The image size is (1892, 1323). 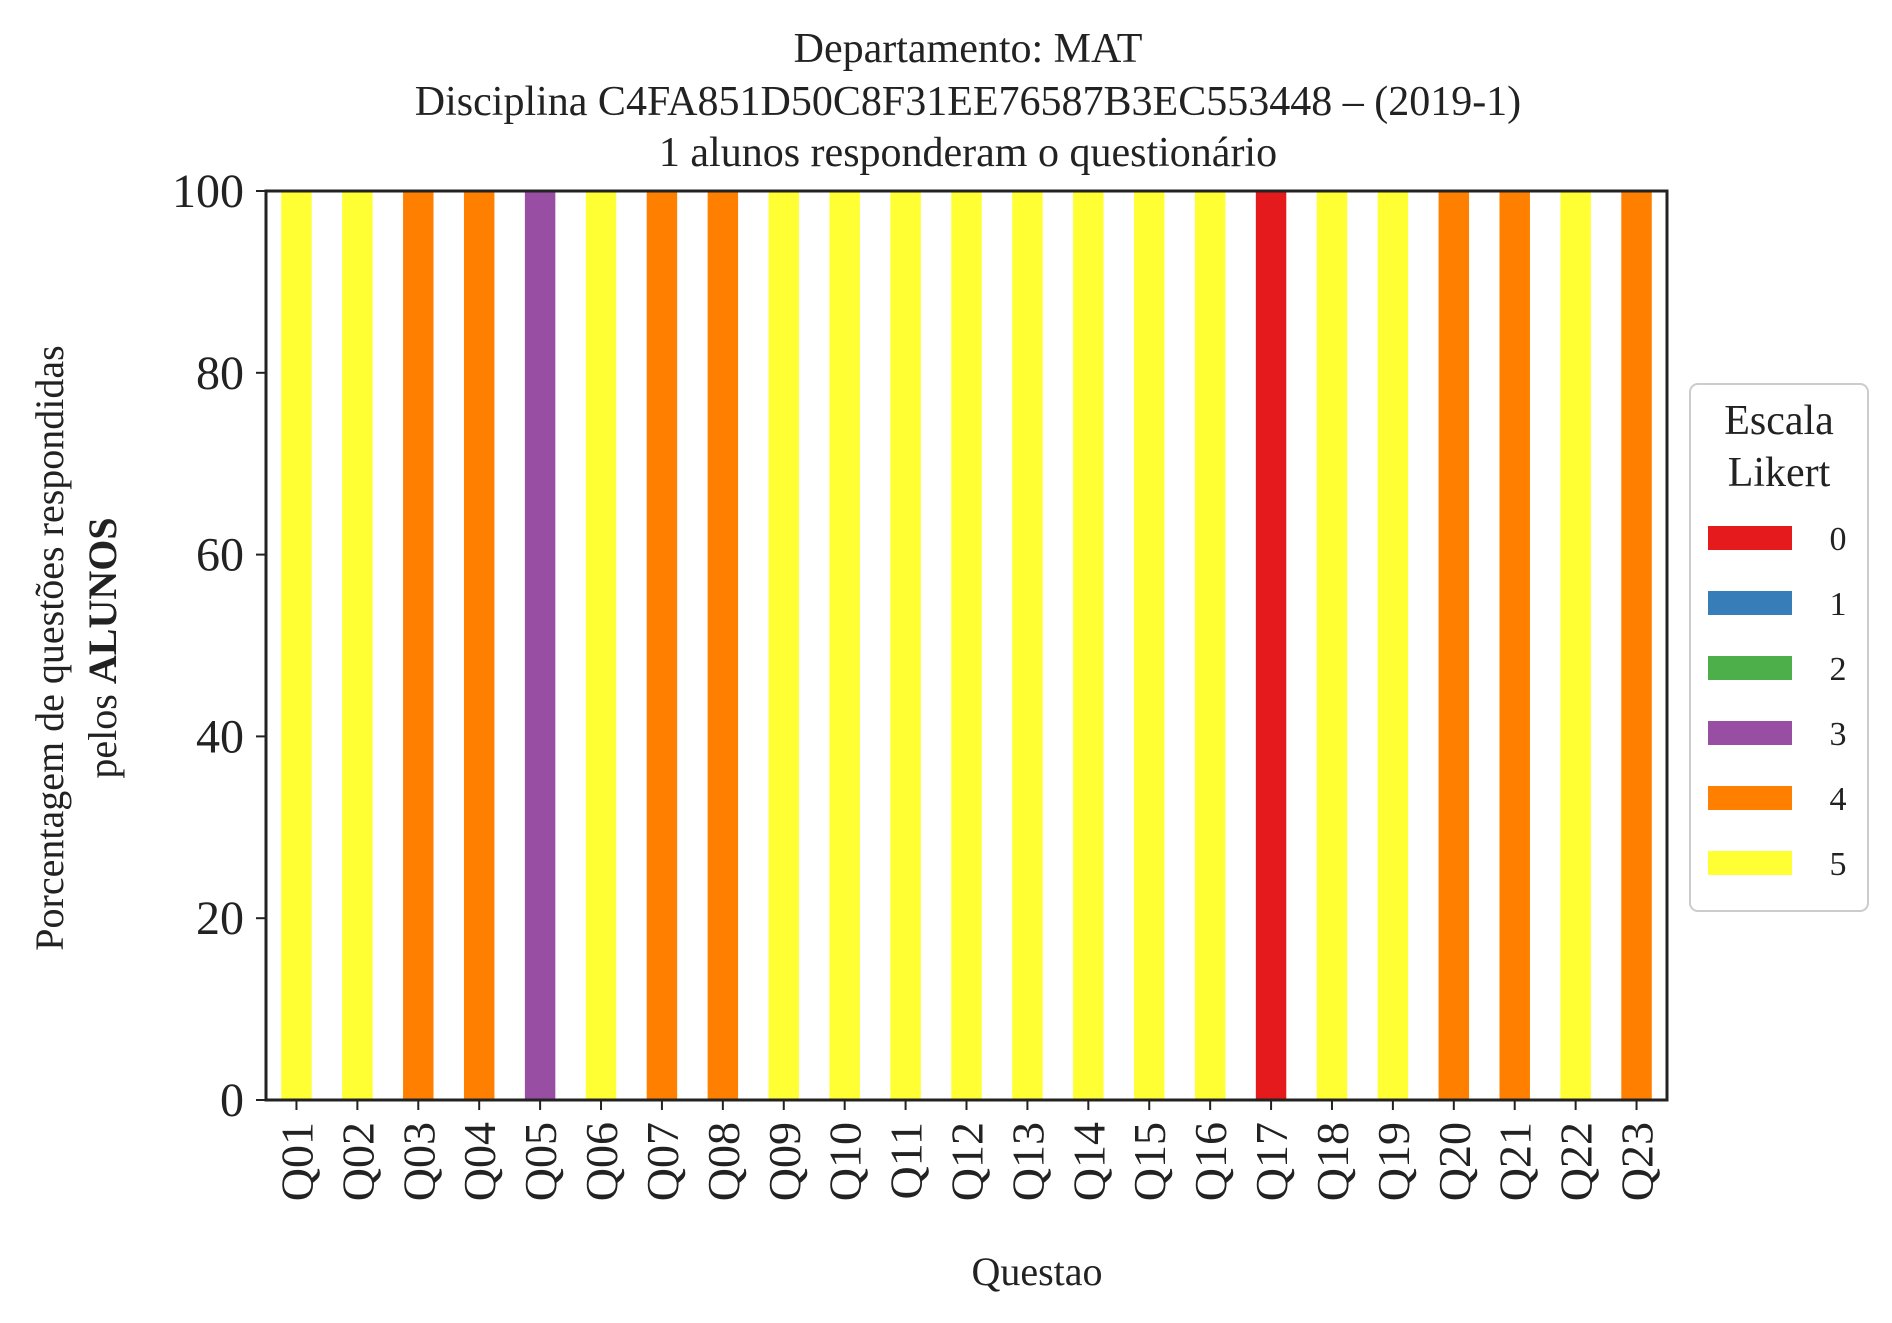 I want to click on title-line-1: Departamento: MAT, so click(x=968, y=49).